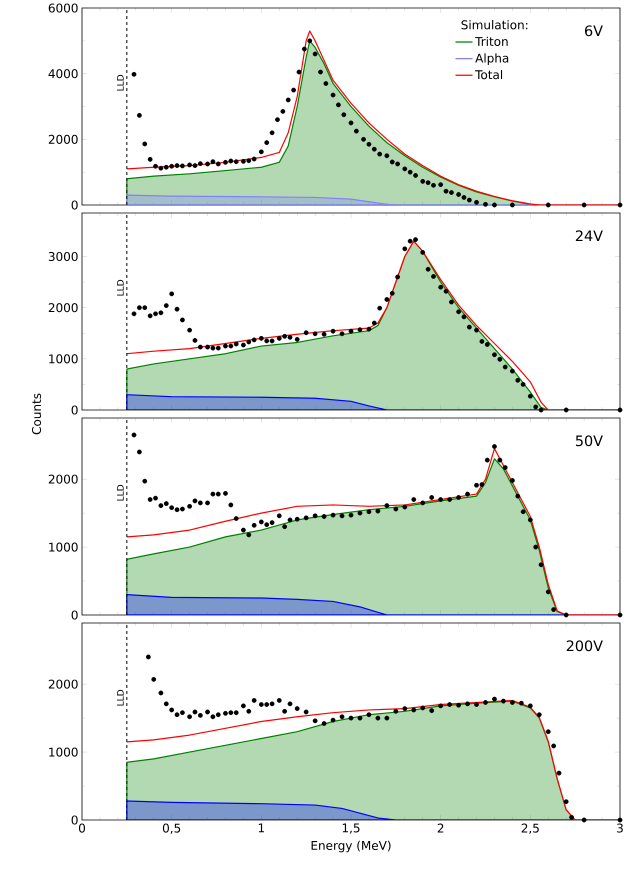  Describe the element at coordinates (351, 846) in the screenshot. I see `x-axis-title: Energy (MeV)` at that location.